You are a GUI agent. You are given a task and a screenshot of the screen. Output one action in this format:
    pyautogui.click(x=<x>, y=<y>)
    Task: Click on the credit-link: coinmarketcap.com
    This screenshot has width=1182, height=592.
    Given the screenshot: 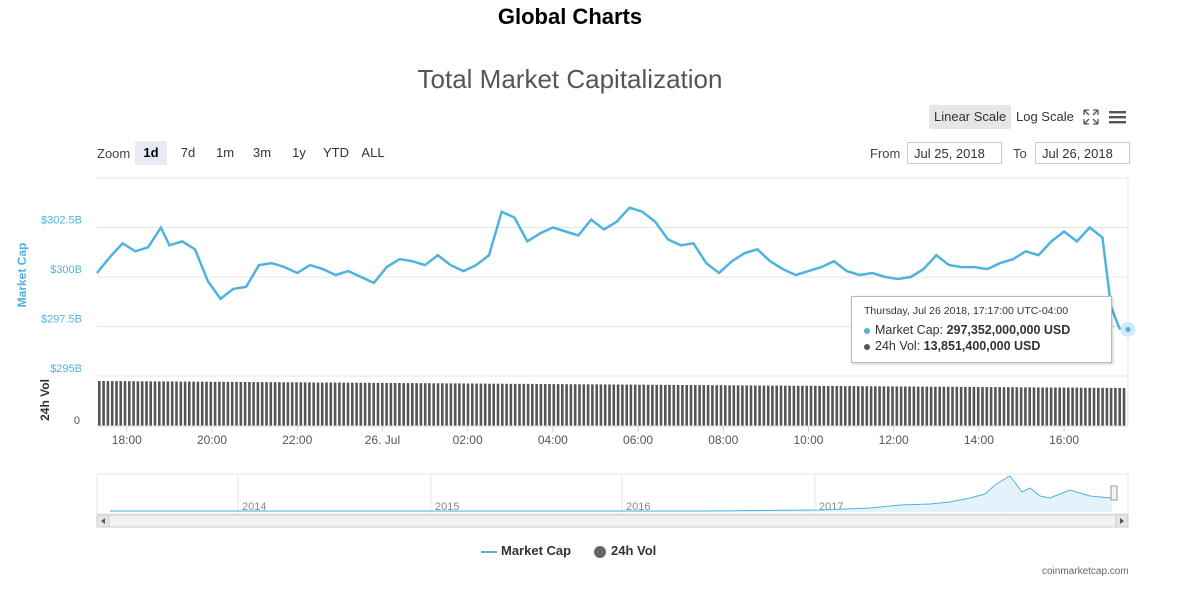 What is the action you would take?
    pyautogui.click(x=1085, y=571)
    